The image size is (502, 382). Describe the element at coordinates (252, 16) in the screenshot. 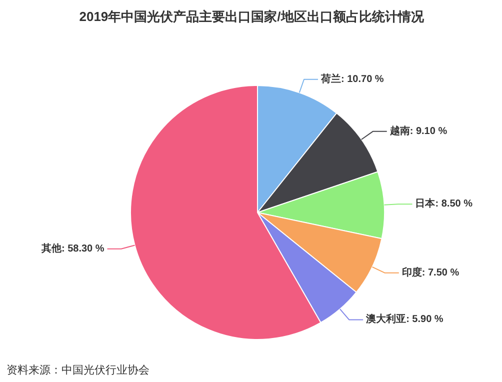

I see `chart-title: 2019年中国光伏产品主要出口国家/地区出口额占比统计情况` at that location.